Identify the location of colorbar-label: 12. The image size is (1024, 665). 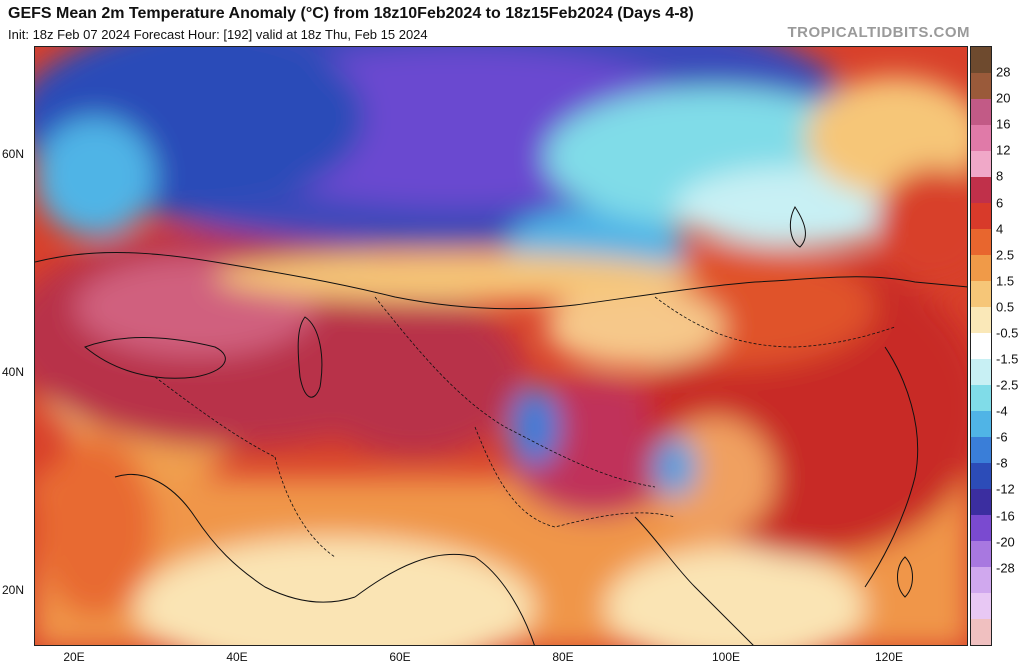
(1003, 150).